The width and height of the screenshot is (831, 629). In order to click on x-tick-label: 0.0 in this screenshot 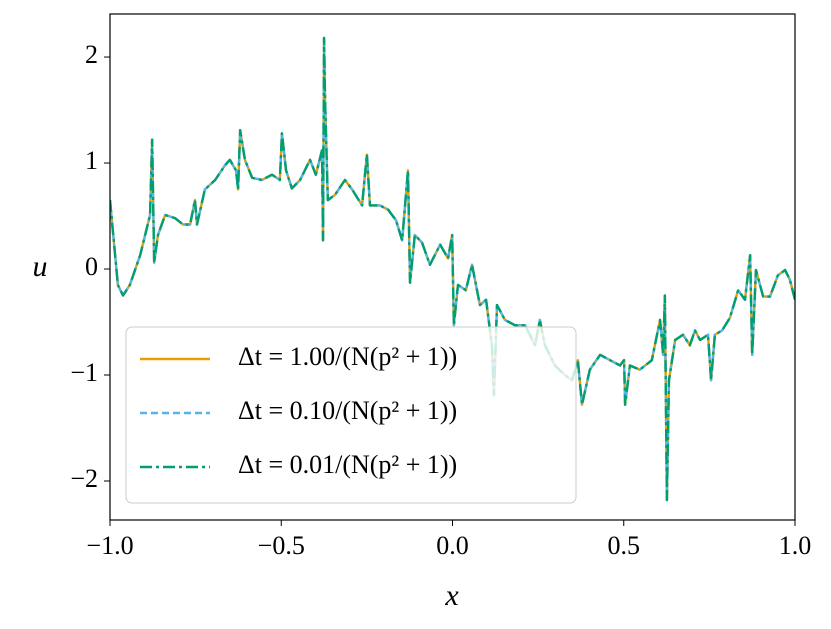, I will do `click(452, 545)`.